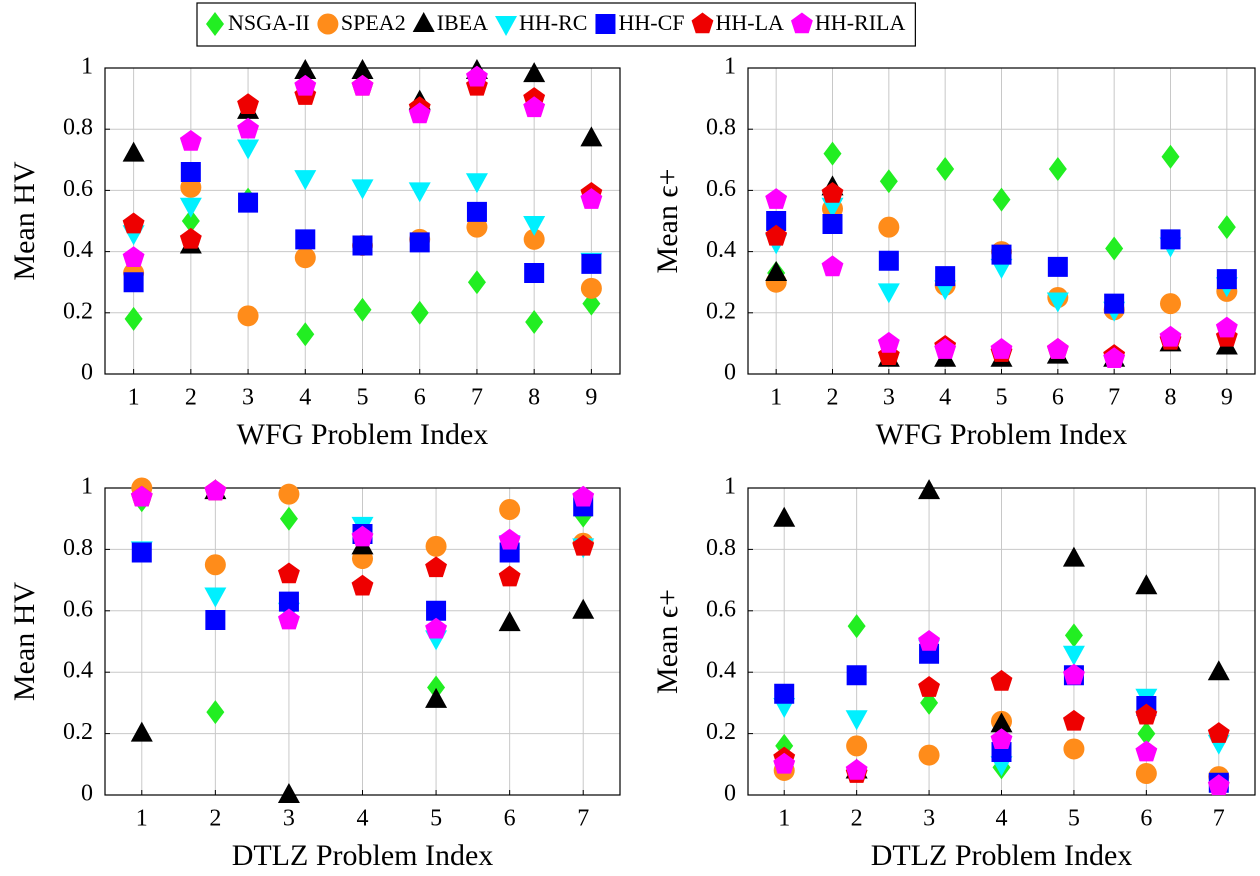 The height and width of the screenshot is (876, 1260). Describe the element at coordinates (534, 398) in the screenshot. I see `x-tick-label: 8` at that location.